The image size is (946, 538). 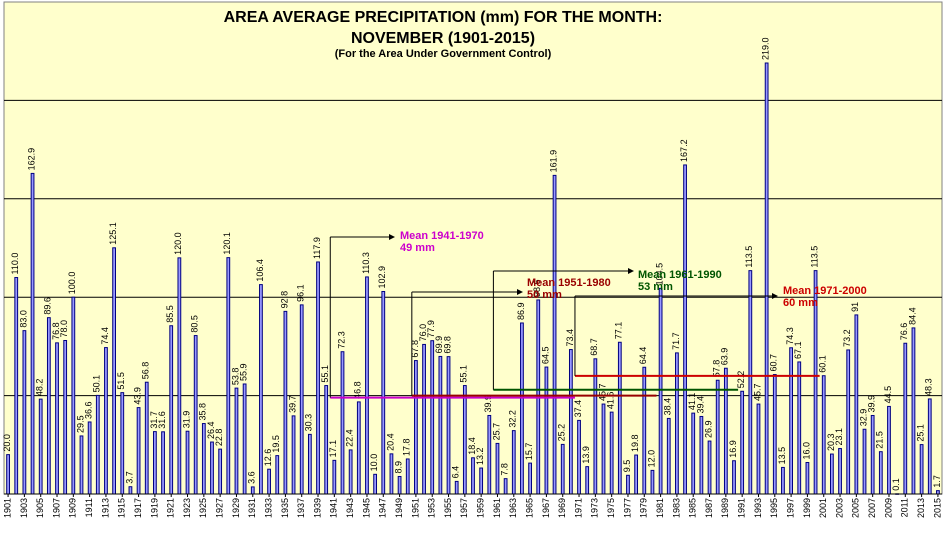 I want to click on bar-label-1988: 57.8, so click(x=717, y=369).